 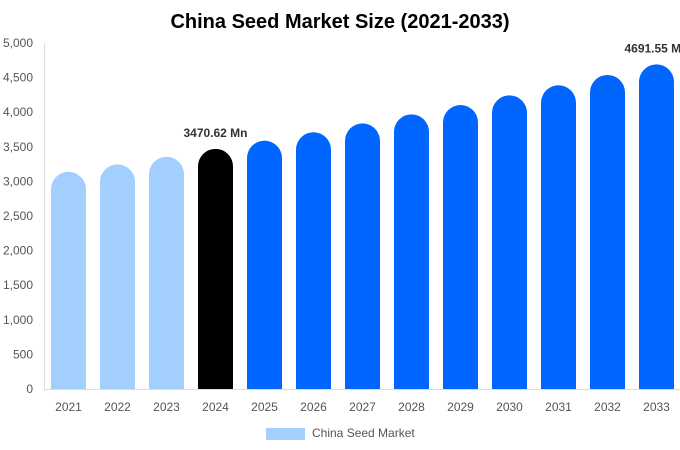 I want to click on bar-2030, so click(x=509, y=242).